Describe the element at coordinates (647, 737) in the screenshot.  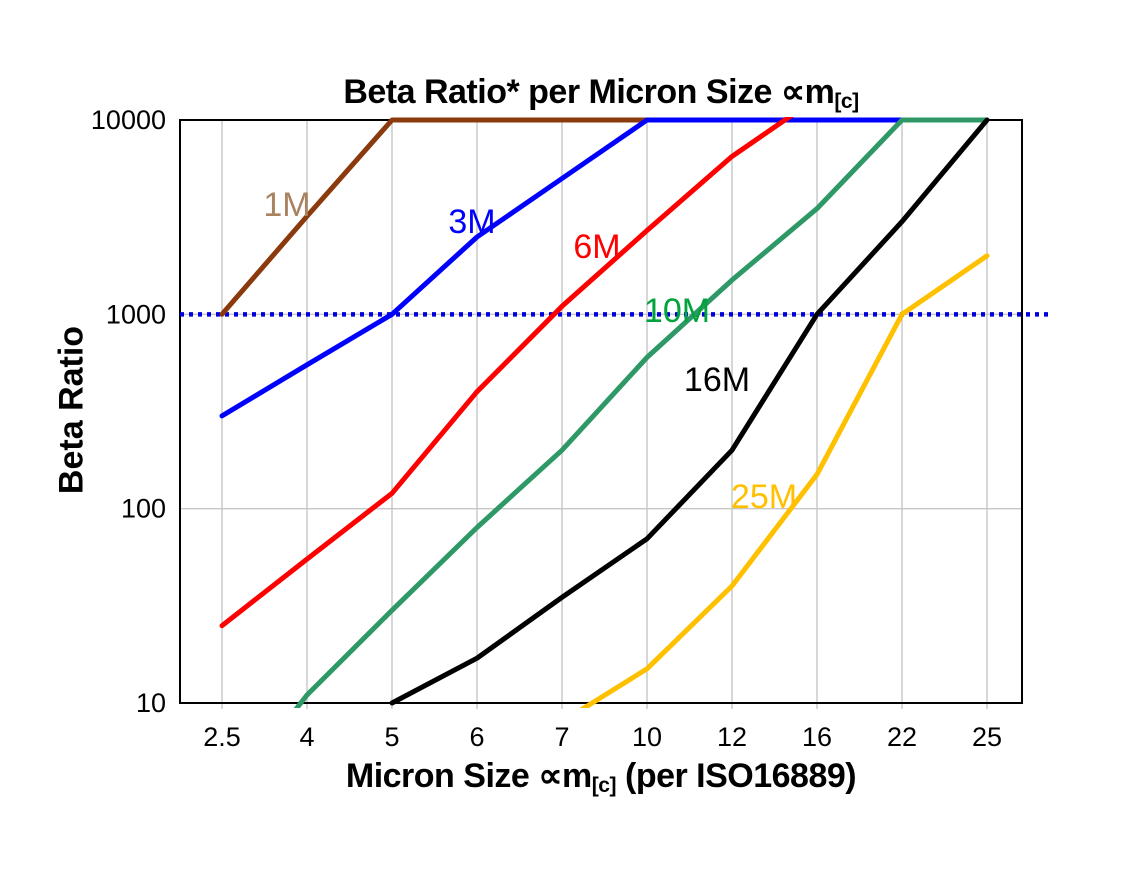
I see `x-tick-label: 10` at that location.